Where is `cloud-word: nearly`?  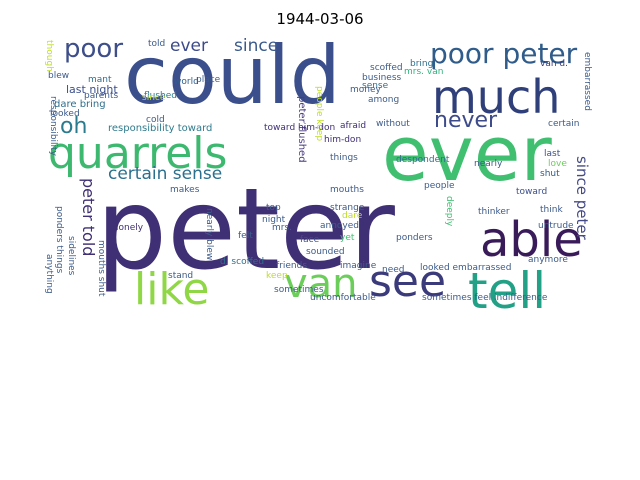
cloud-word: nearly is located at coordinates (488, 164).